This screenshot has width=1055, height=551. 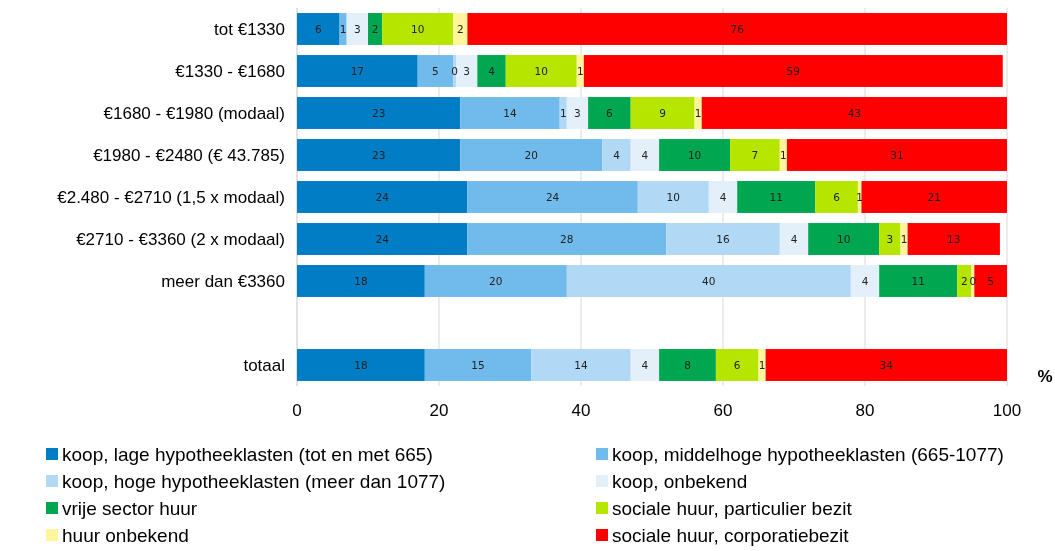 I want to click on x-tick-label: 0, so click(x=297, y=410).